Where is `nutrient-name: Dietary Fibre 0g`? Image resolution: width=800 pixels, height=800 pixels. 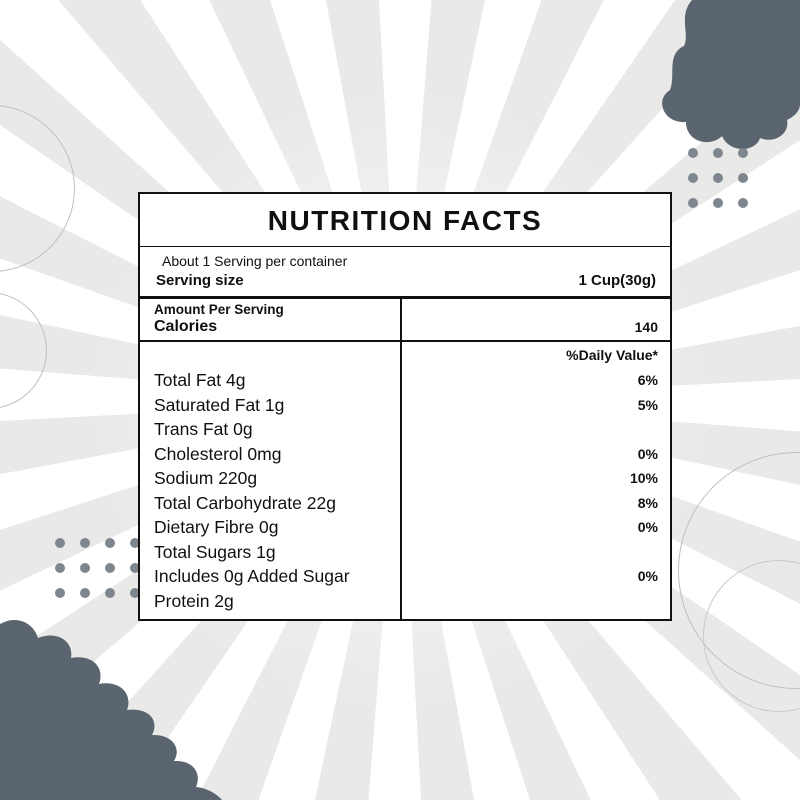 nutrient-name: Dietary Fibre 0g is located at coordinates (271, 527).